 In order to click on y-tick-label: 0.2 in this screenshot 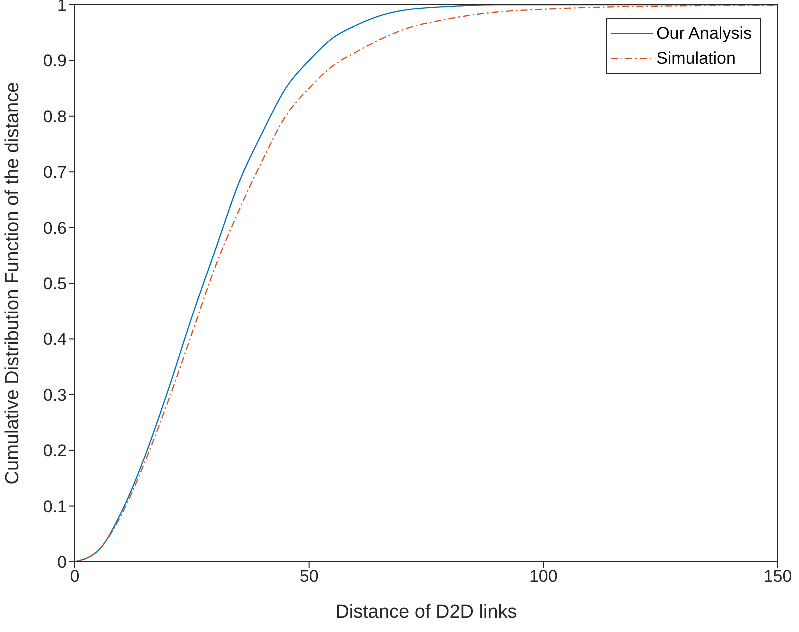, I will do `click(55, 451)`.